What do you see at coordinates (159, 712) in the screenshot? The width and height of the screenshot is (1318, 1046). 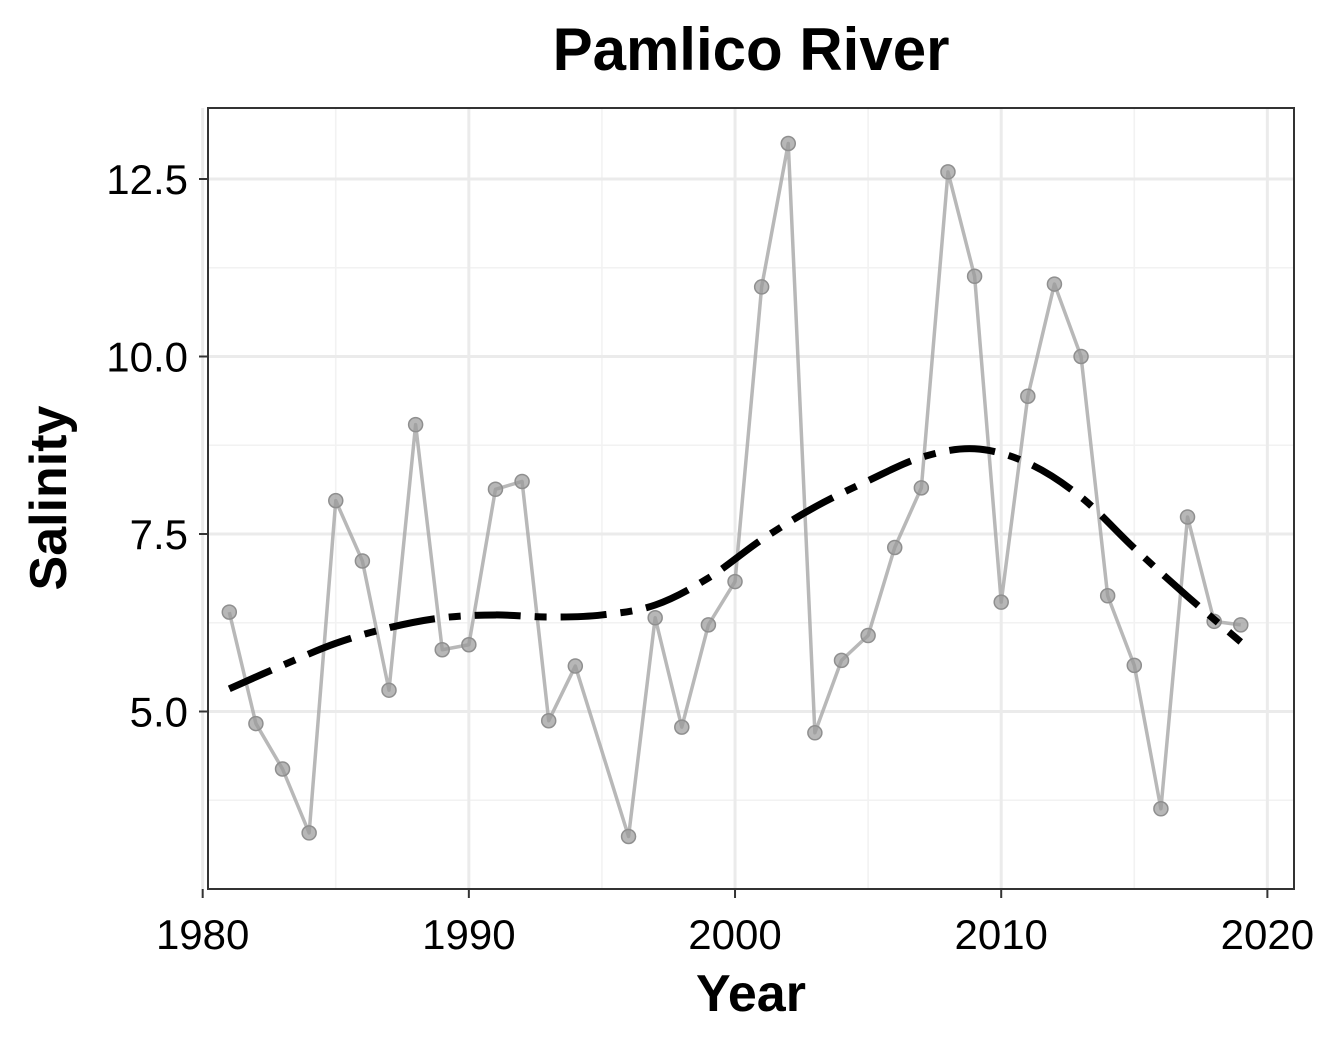 I see `y-tick-label: 5.0` at bounding box center [159, 712].